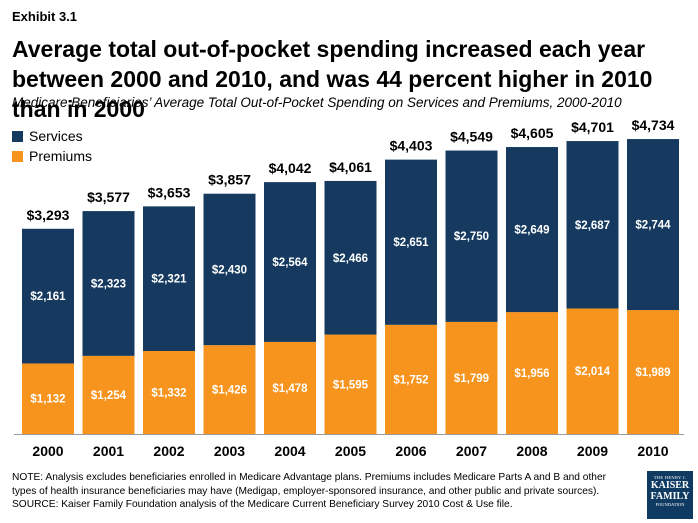  I want to click on kff-logo: THE HENRY J. KAISER FAMILY FOUNDATION, so click(670, 495).